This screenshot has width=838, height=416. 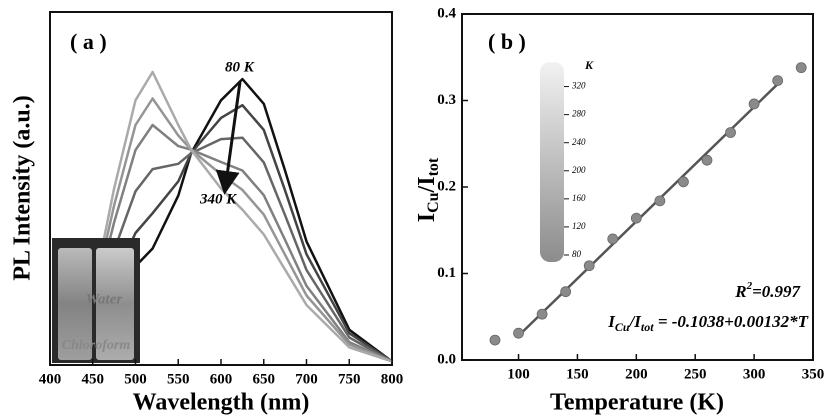 What do you see at coordinates (507, 41) in the screenshot?
I see `panel-label: ( b )` at bounding box center [507, 41].